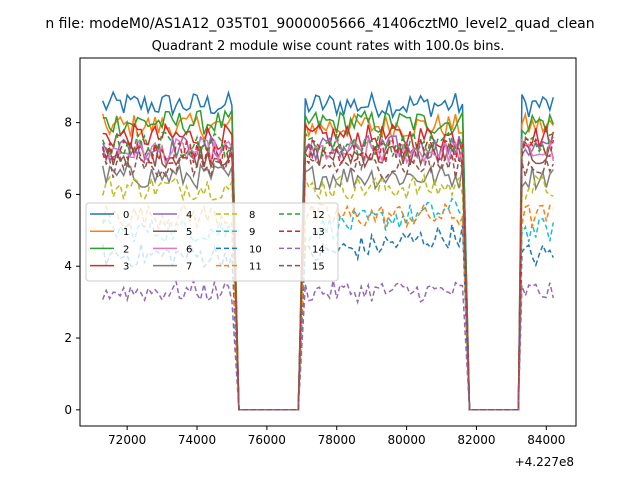 This screenshot has width=640, height=480. I want to click on x-tick-label: 82000, so click(476, 440).